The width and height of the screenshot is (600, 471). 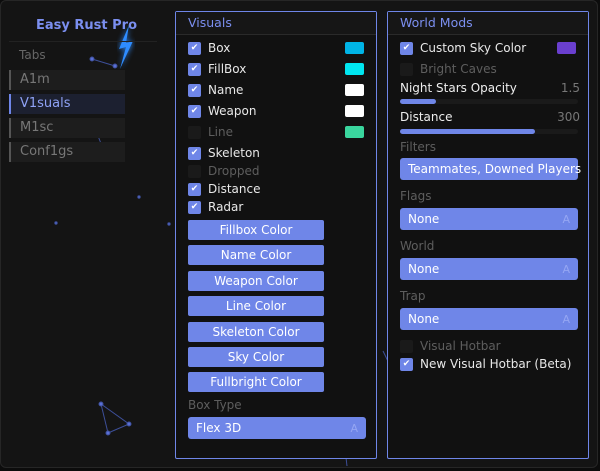 I want to click on checkbox-label: Radar, so click(x=226, y=207).